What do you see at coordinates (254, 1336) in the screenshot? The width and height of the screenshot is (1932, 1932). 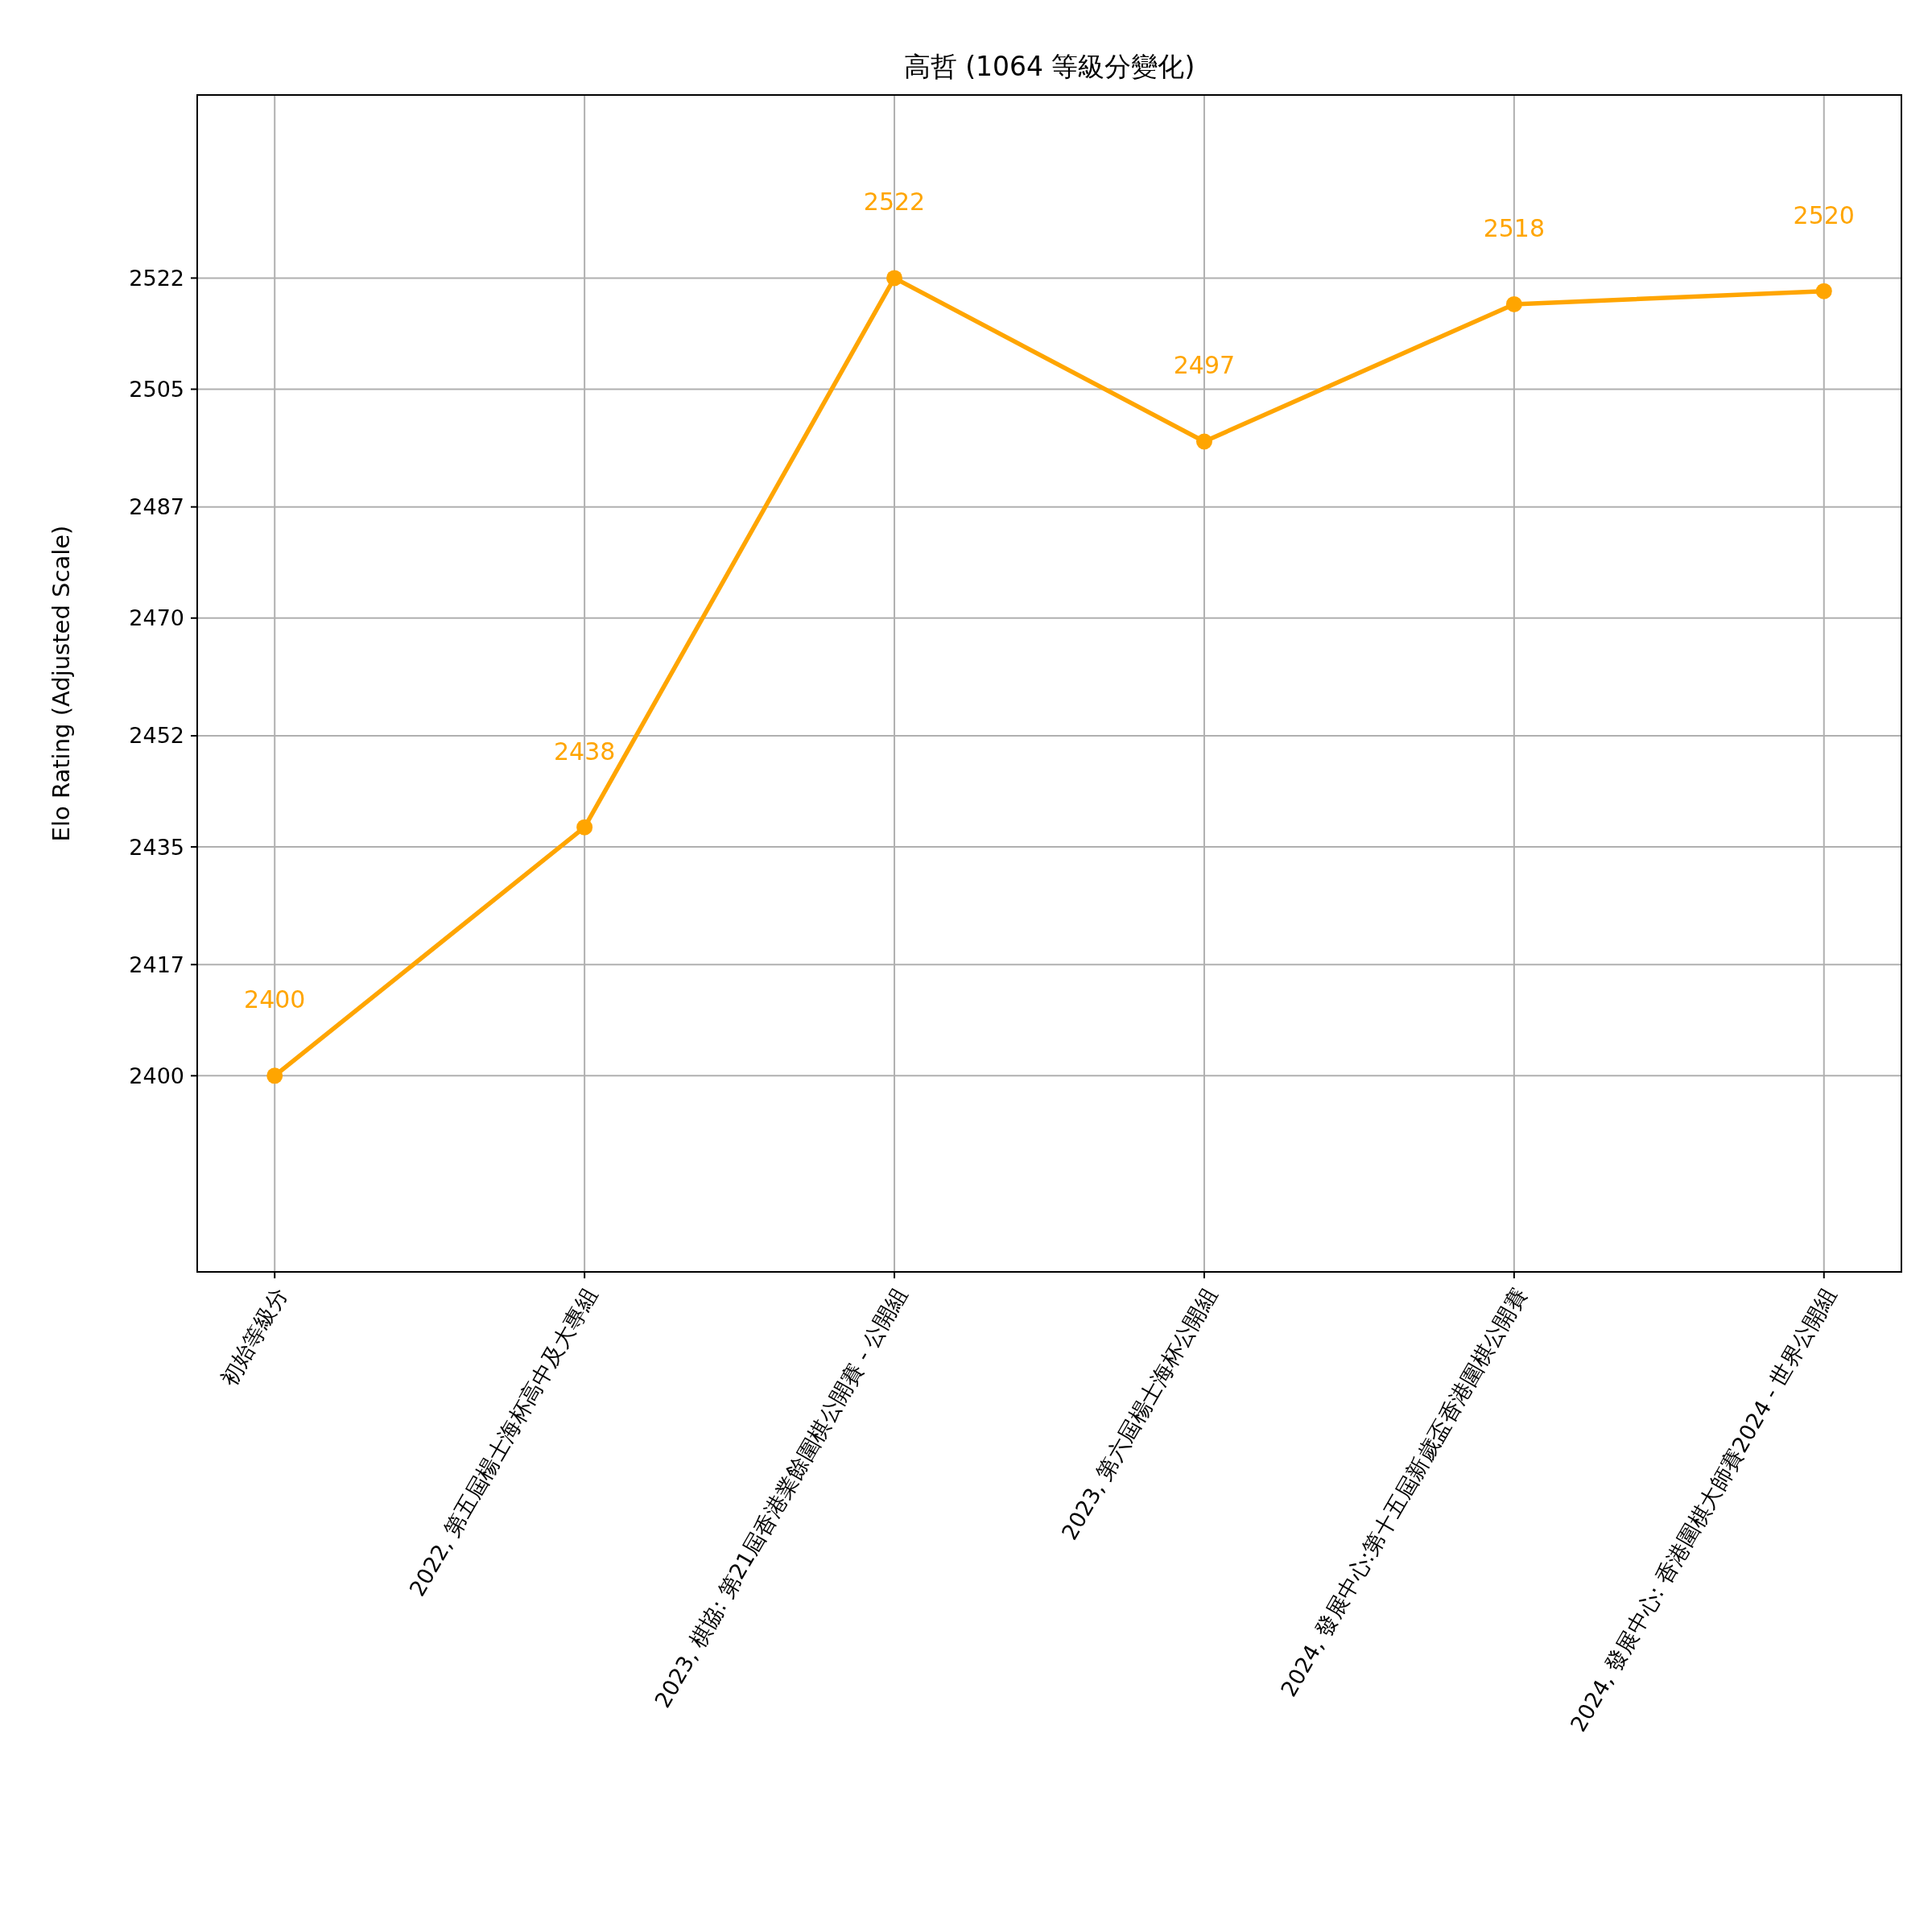 I see `x-tick-label: 初始等級分` at bounding box center [254, 1336].